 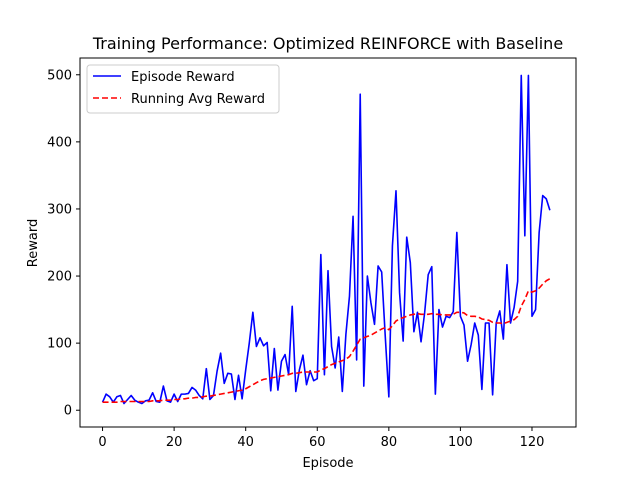 I want to click on y-tick-label: 0, so click(x=68, y=411).